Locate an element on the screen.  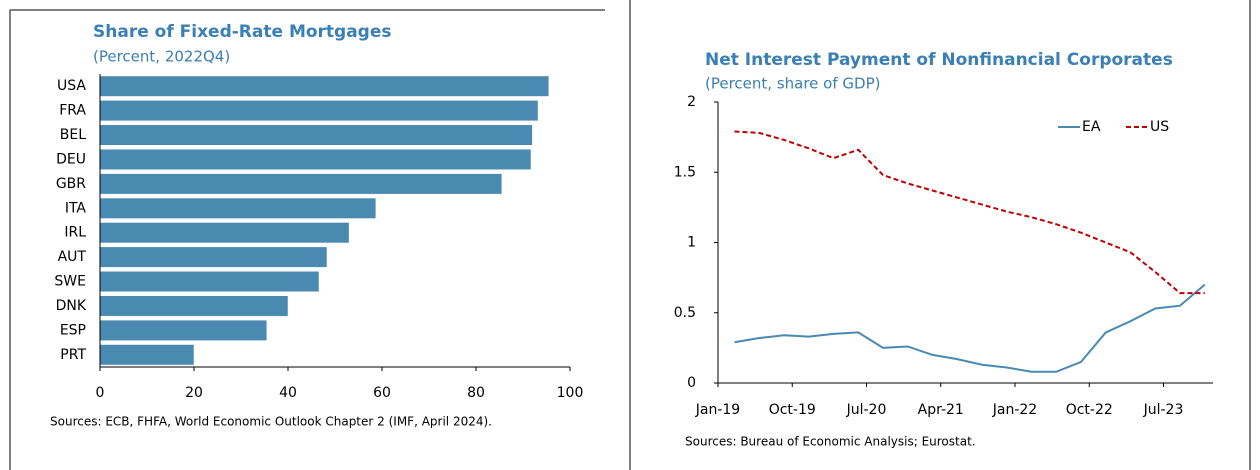
y-tick-label: 0.5 is located at coordinates (685, 313).